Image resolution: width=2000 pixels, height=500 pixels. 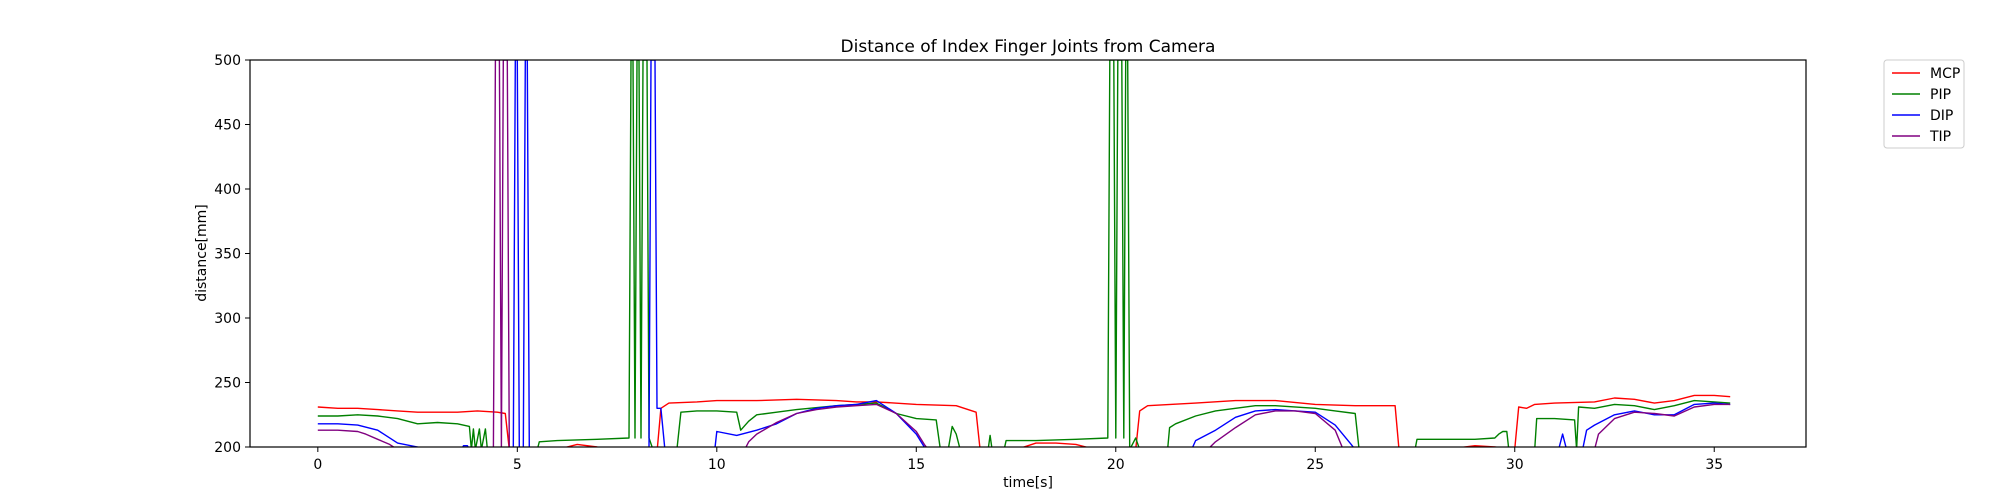 I want to click on legend-box, so click(x=1924, y=104).